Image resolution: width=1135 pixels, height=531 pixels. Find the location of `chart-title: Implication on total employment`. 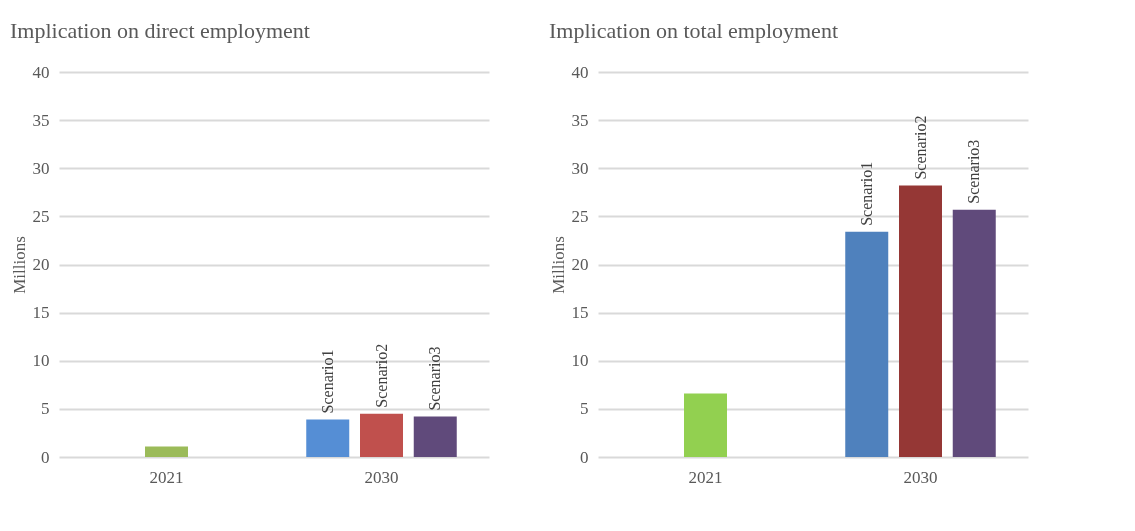

chart-title: Implication on total employment is located at coordinates (693, 30).